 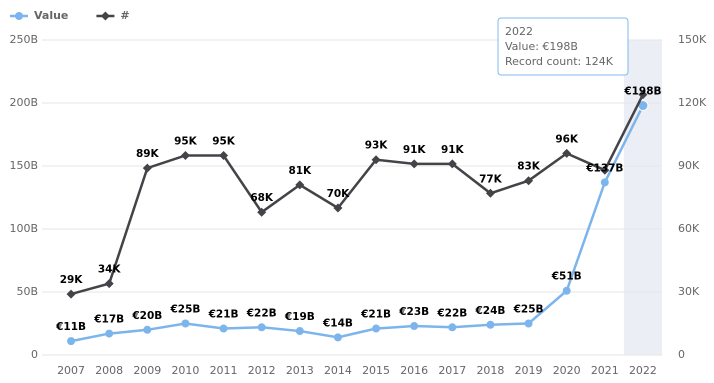 I want to click on y-tick-label: 0, so click(x=34, y=354).